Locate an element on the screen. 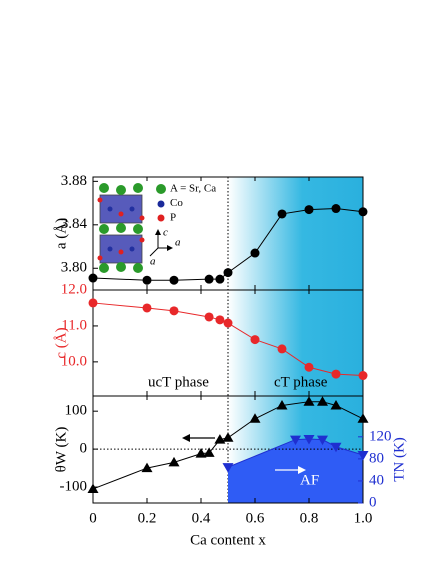 Image resolution: width=436 pixels, height=564 pixels. y-axis-label: a (Å) is located at coordinates (61, 233).